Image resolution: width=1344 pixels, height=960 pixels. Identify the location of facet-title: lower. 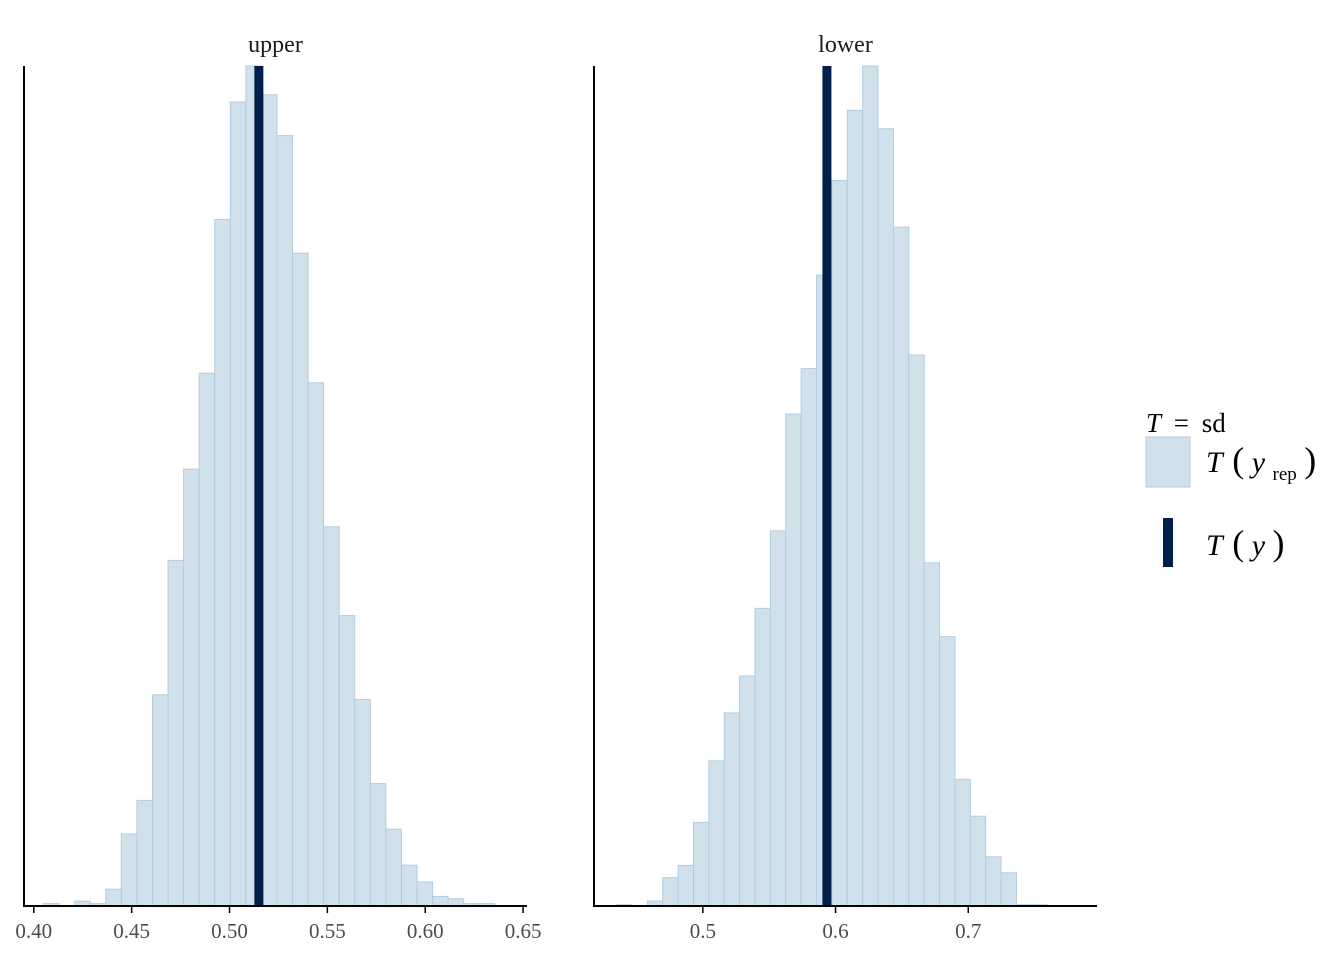
(845, 45).